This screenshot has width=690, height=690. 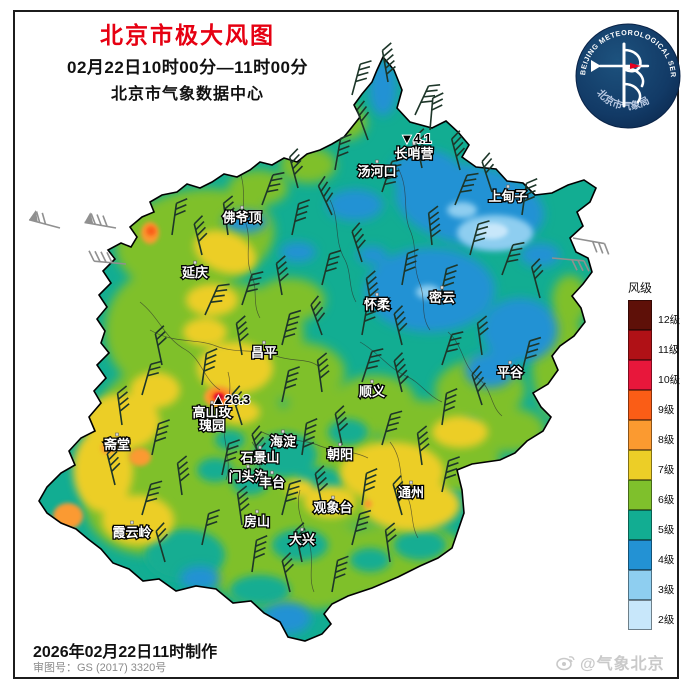 What do you see at coordinates (416, 138) in the screenshot?
I see `extreme-value: ▼4.1` at bounding box center [416, 138].